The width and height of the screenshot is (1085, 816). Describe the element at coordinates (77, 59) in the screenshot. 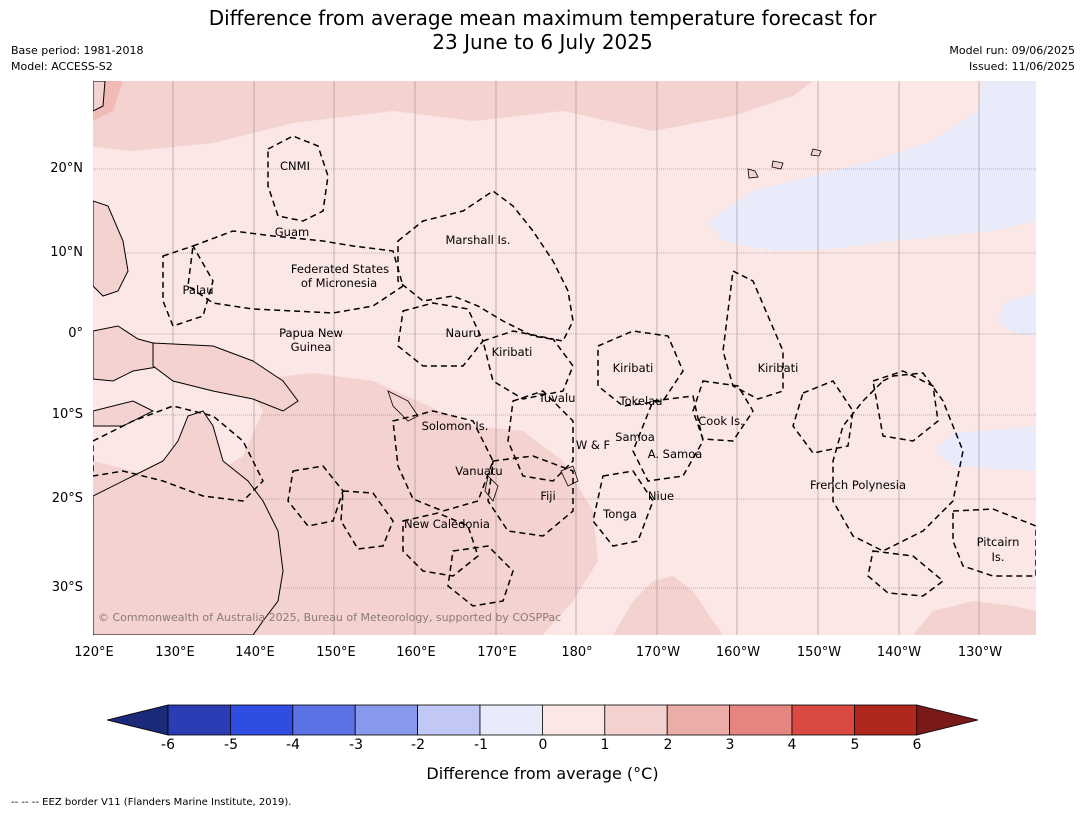

I see `meta-left: Base period: 1981-2018 Model: ACCESS-S2` at that location.